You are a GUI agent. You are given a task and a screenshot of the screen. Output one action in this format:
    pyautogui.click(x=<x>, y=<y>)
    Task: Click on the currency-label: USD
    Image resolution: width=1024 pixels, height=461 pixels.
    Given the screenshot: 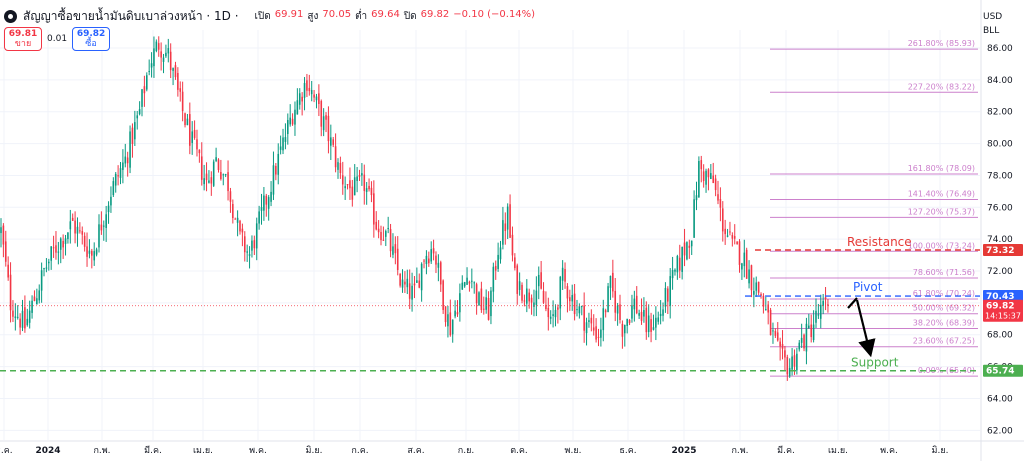 What is the action you would take?
    pyautogui.click(x=993, y=17)
    